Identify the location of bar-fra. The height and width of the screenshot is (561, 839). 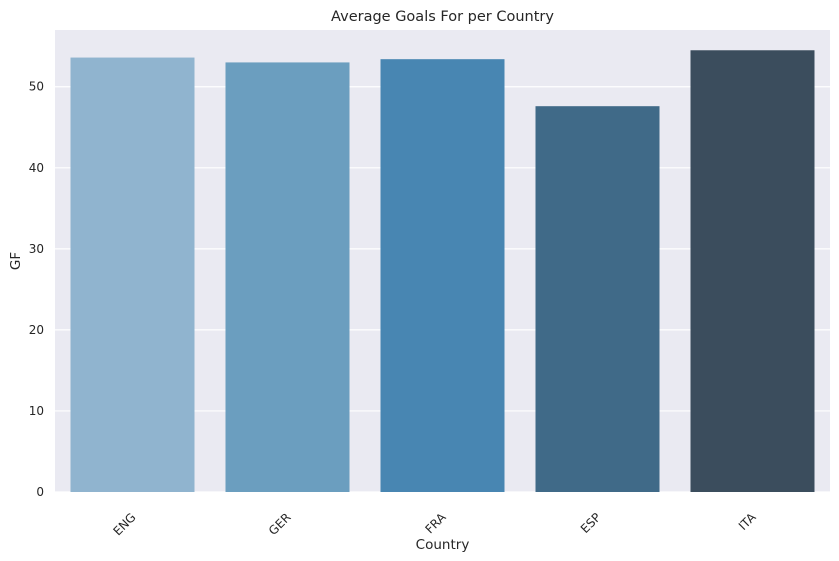
(442, 275).